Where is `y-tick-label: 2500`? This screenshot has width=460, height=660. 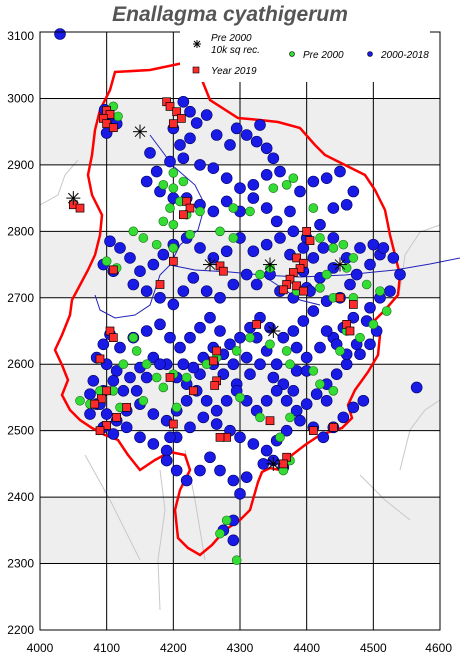 y-tick-label: 2500 is located at coordinates (20, 431).